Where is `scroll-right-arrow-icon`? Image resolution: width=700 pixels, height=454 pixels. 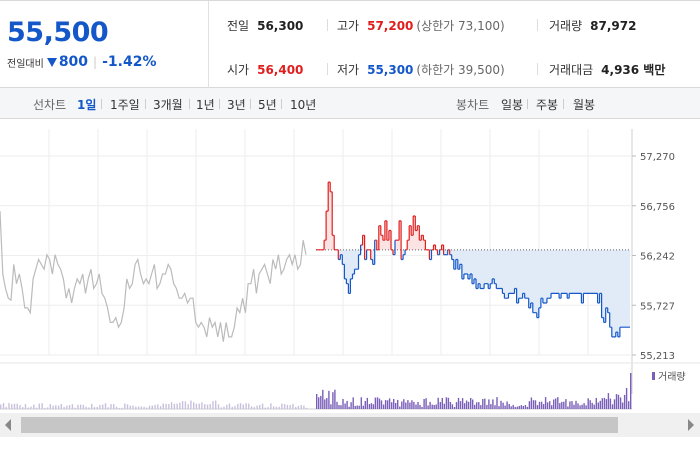
scroll-right-arrow-icon is located at coordinates (691, 425).